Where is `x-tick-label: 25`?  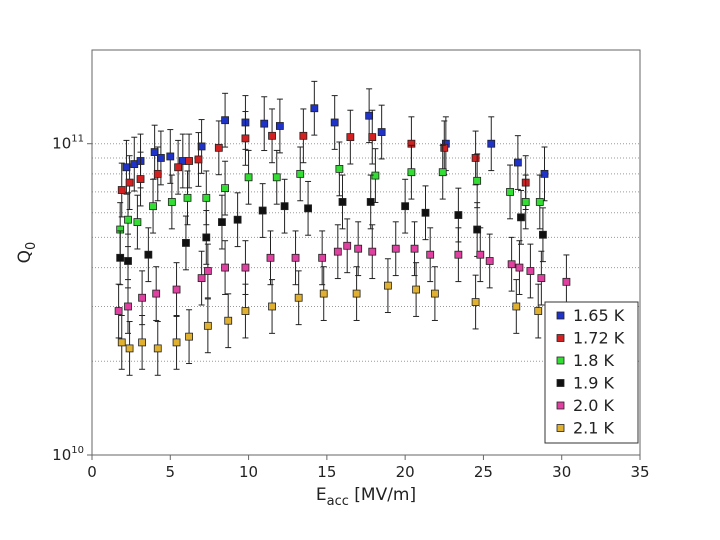 x-tick-label: 25 is located at coordinates (483, 472).